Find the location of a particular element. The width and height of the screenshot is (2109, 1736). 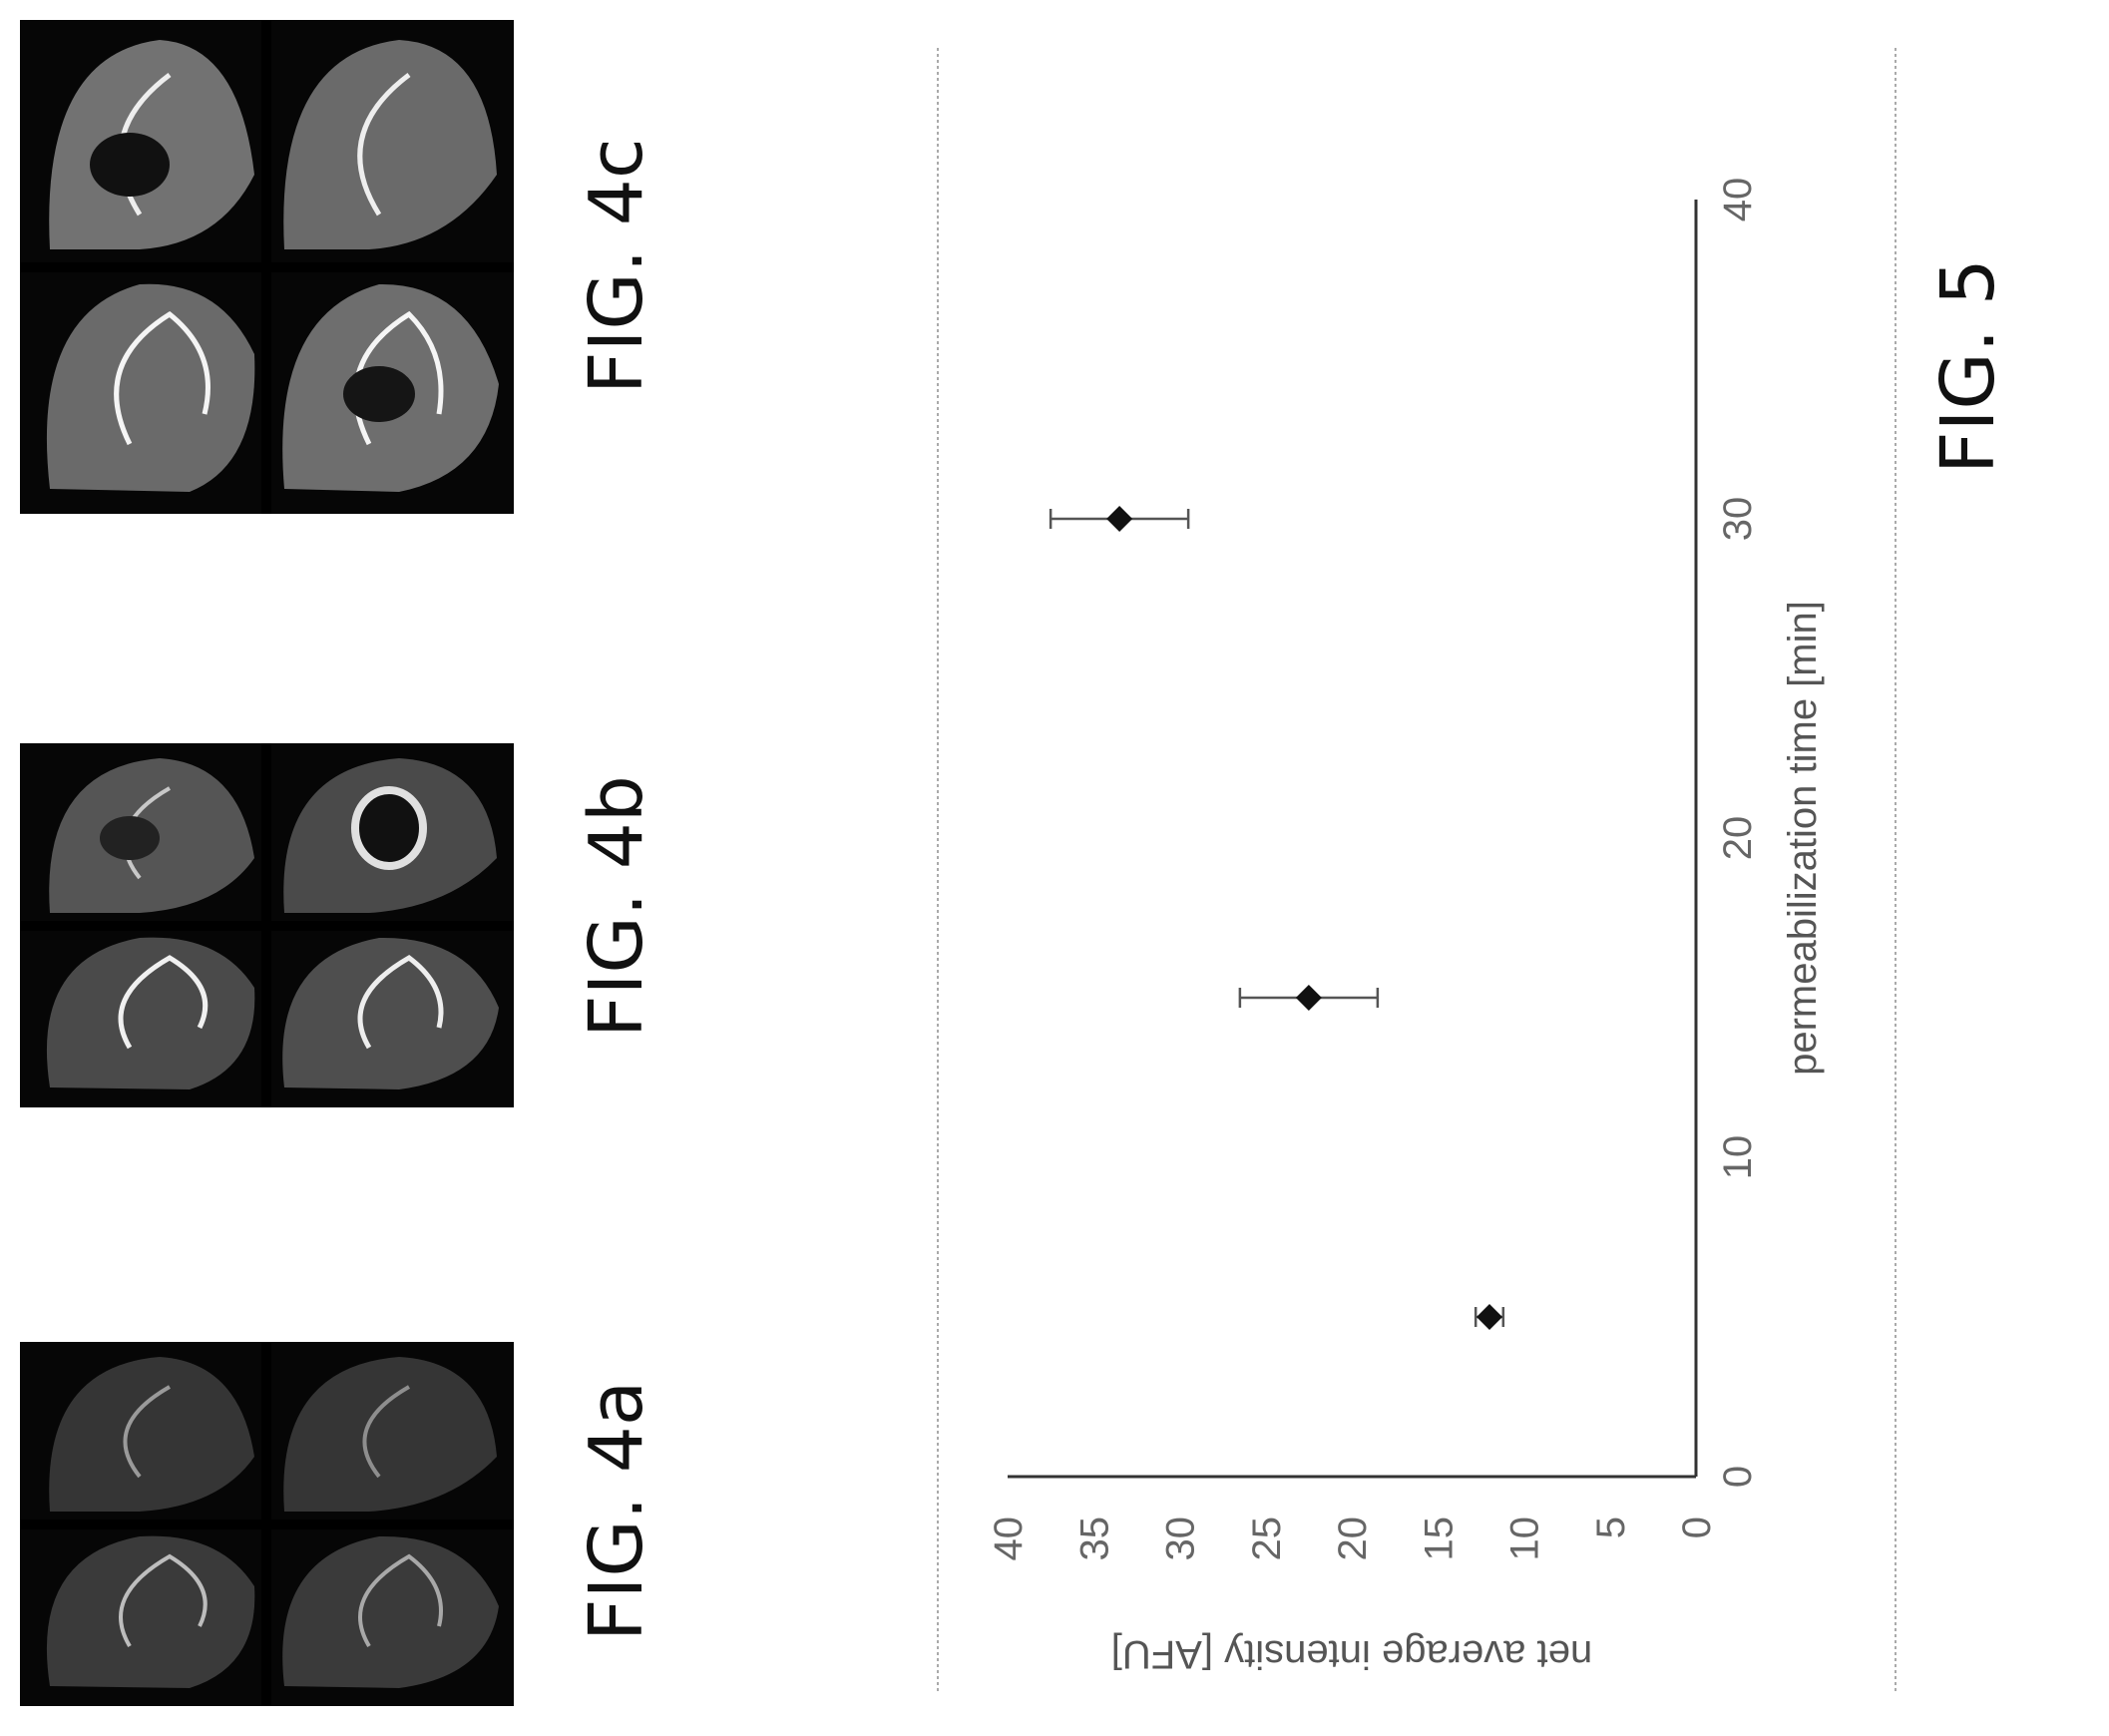

micrograph-4b is located at coordinates (267, 925).